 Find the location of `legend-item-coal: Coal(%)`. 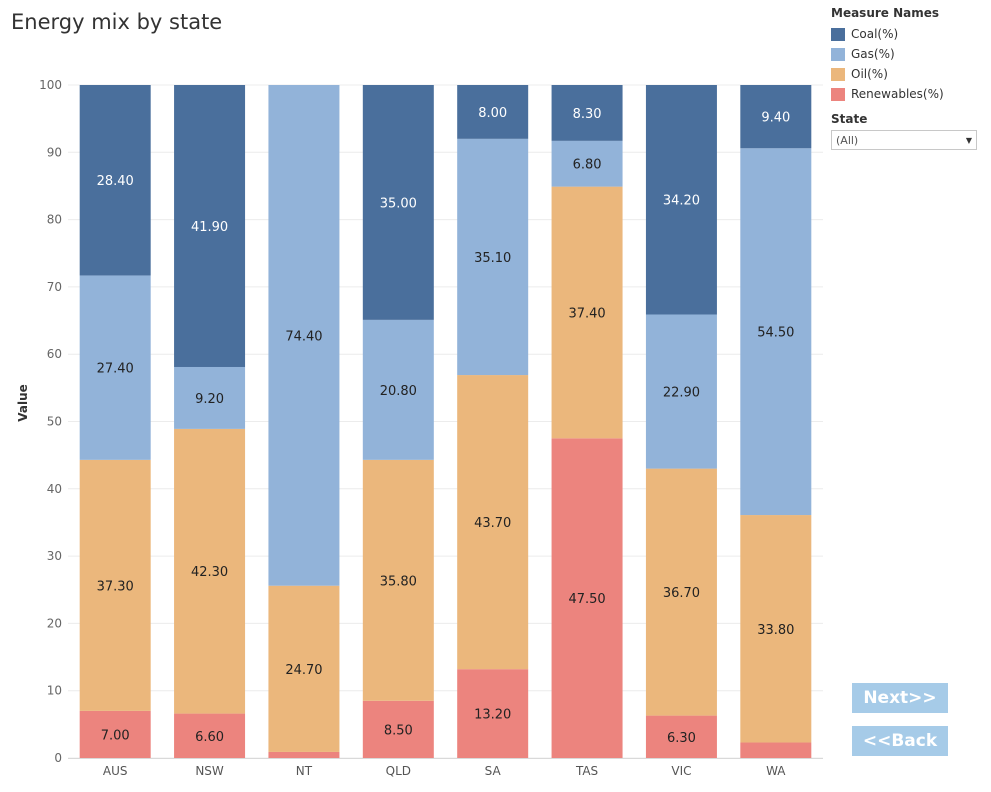

legend-item-coal: Coal(%) is located at coordinates (908, 34).